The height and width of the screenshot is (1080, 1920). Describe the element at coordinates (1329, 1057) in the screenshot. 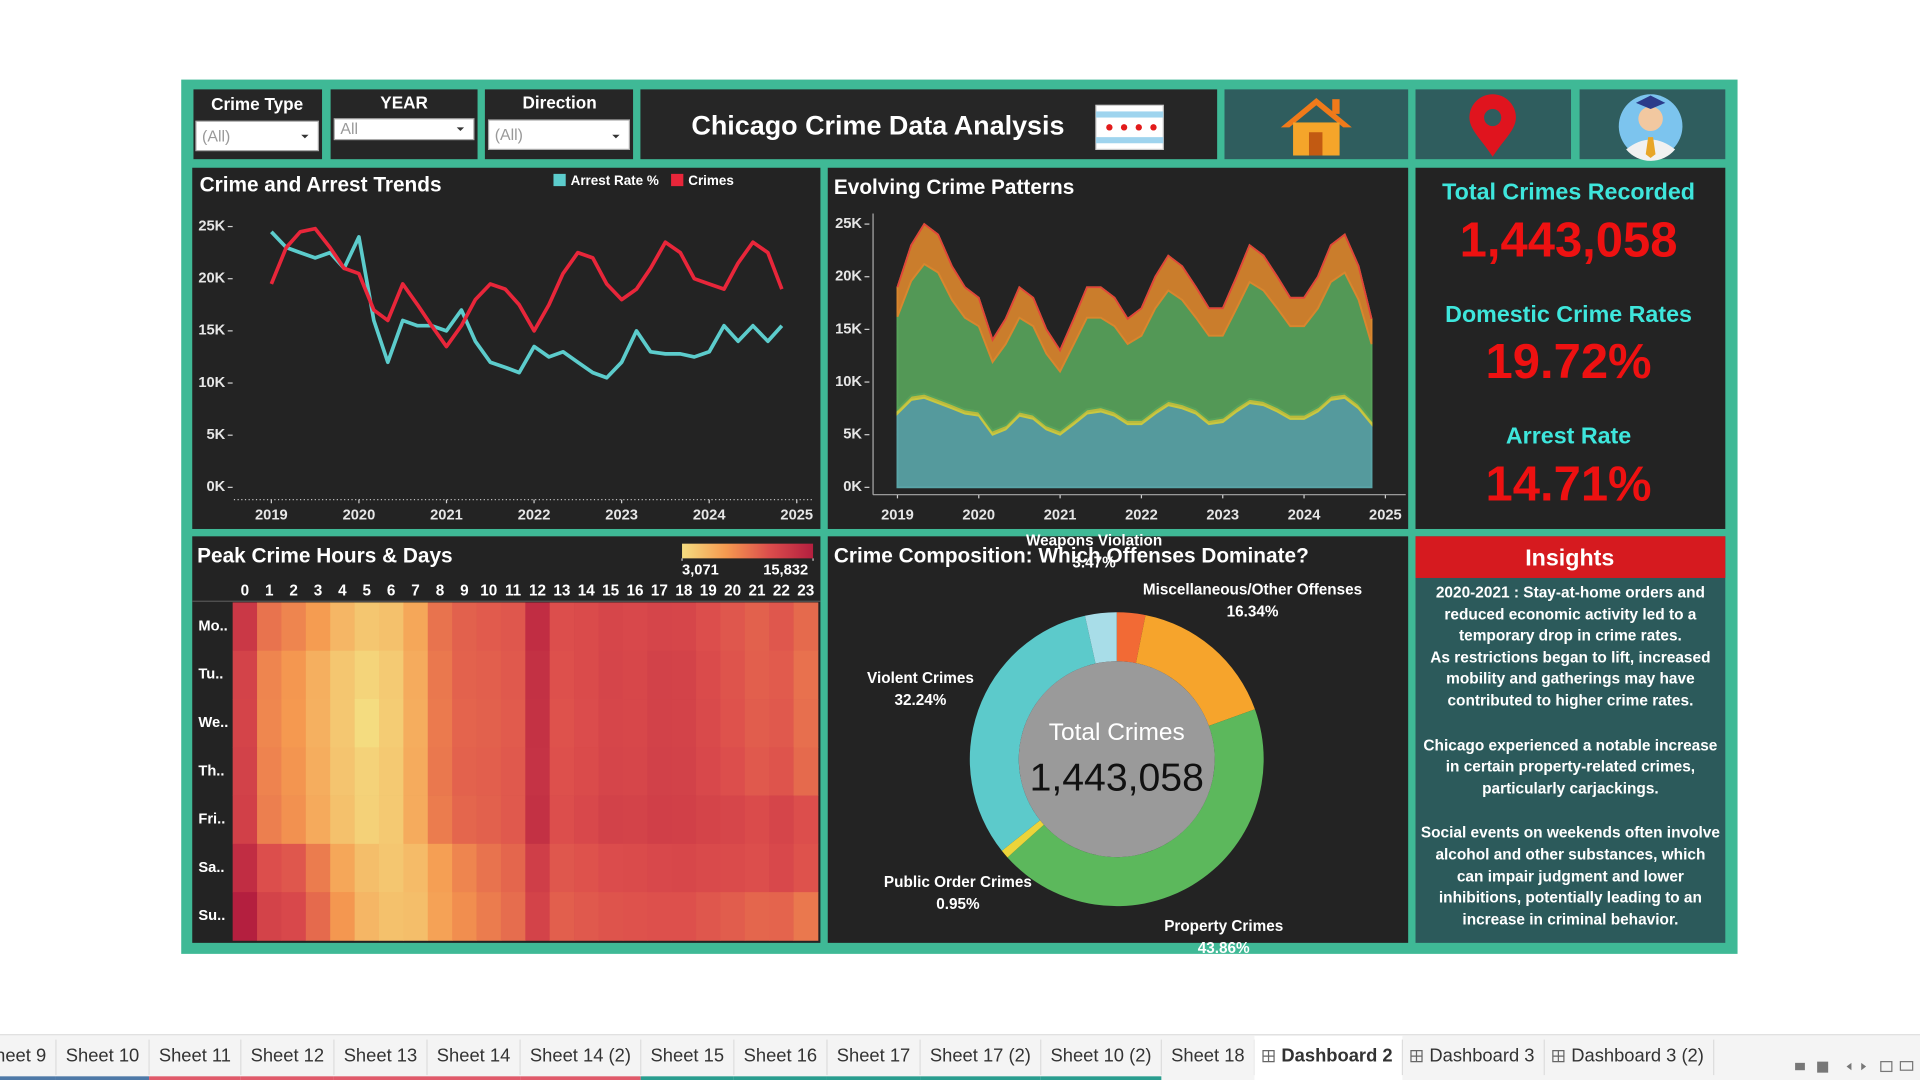

I see `tab: Dashboard 2` at that location.